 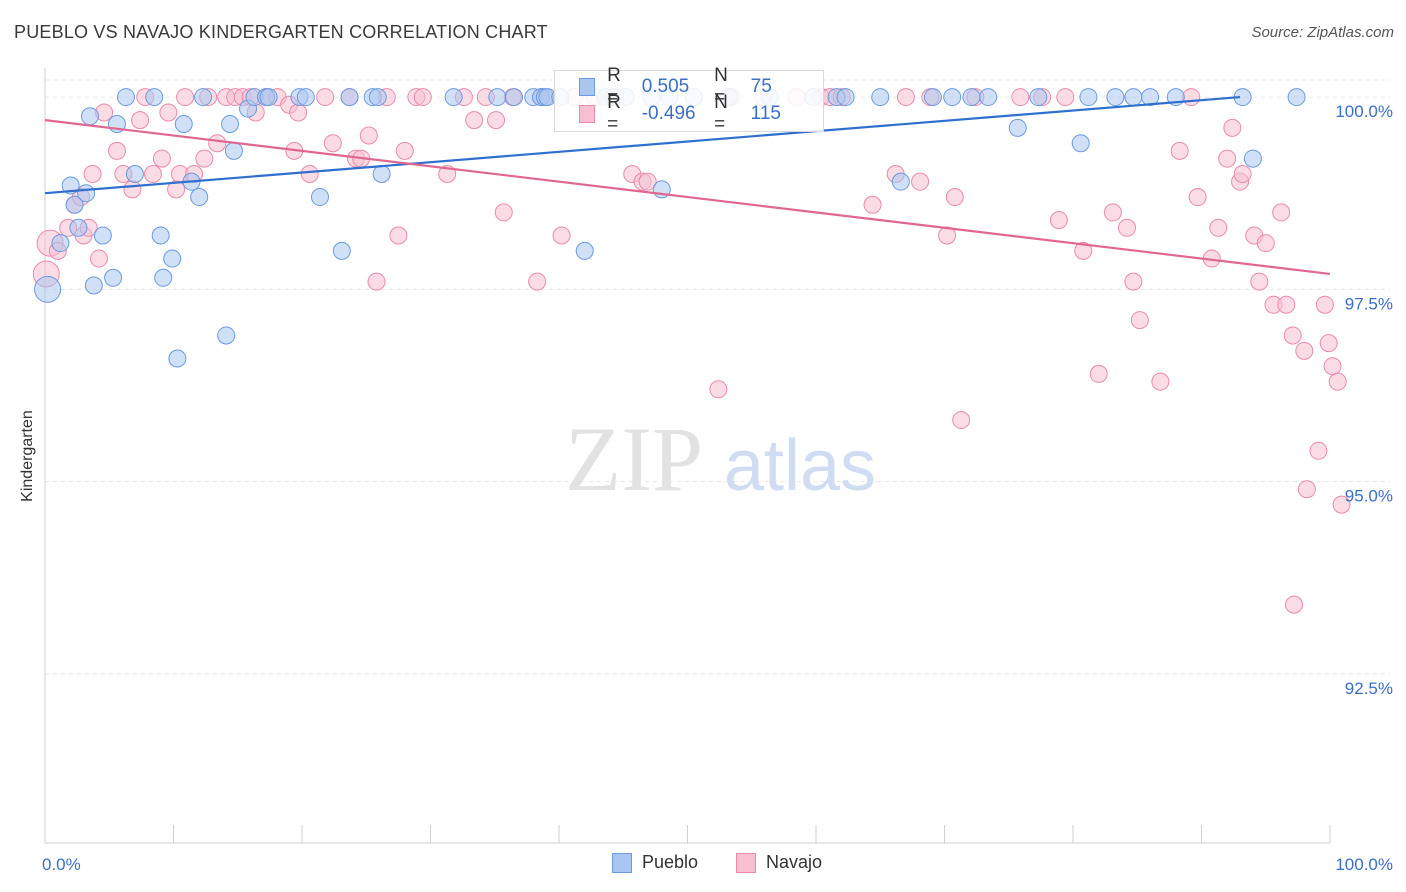 I want to click on pueblo-r-value: 0.505, so click(x=665, y=86).